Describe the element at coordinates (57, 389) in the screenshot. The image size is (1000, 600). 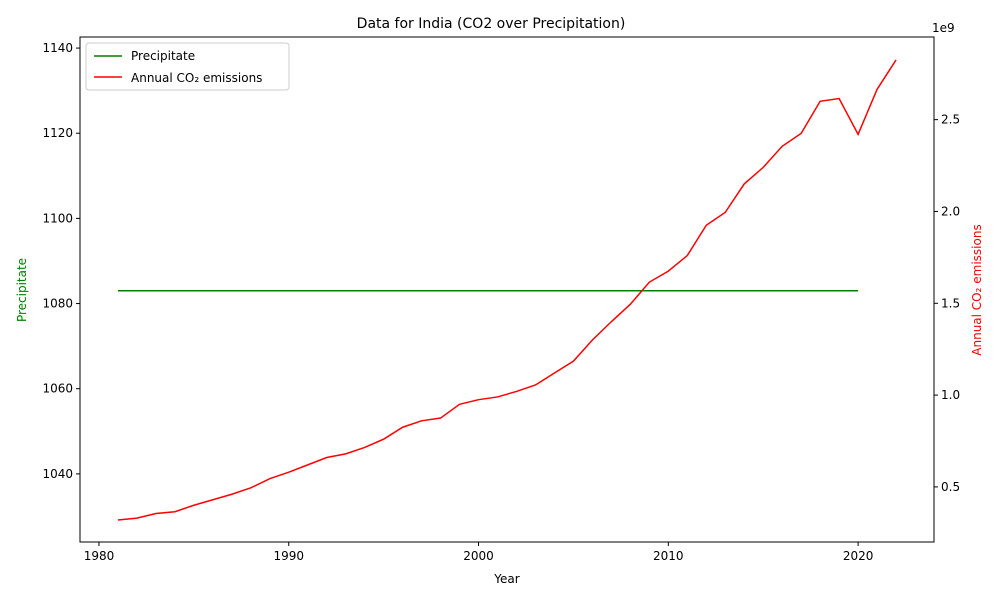
I see `left-y-tick-label: 1060` at that location.